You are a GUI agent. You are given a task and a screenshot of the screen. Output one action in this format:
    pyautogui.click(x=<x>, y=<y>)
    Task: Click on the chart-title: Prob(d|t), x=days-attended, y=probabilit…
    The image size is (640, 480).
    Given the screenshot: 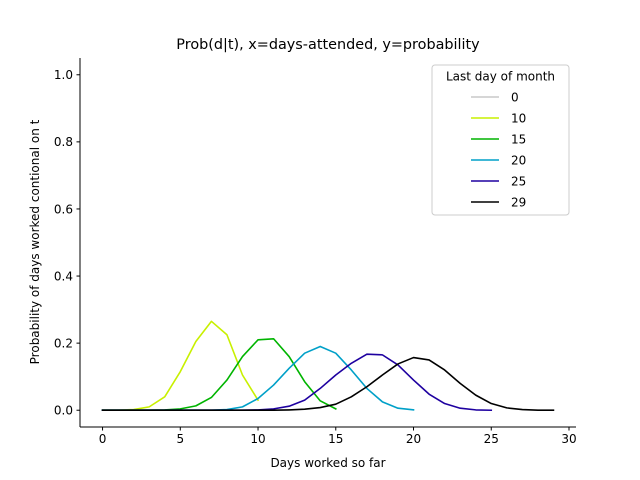 What is the action you would take?
    pyautogui.click(x=328, y=45)
    